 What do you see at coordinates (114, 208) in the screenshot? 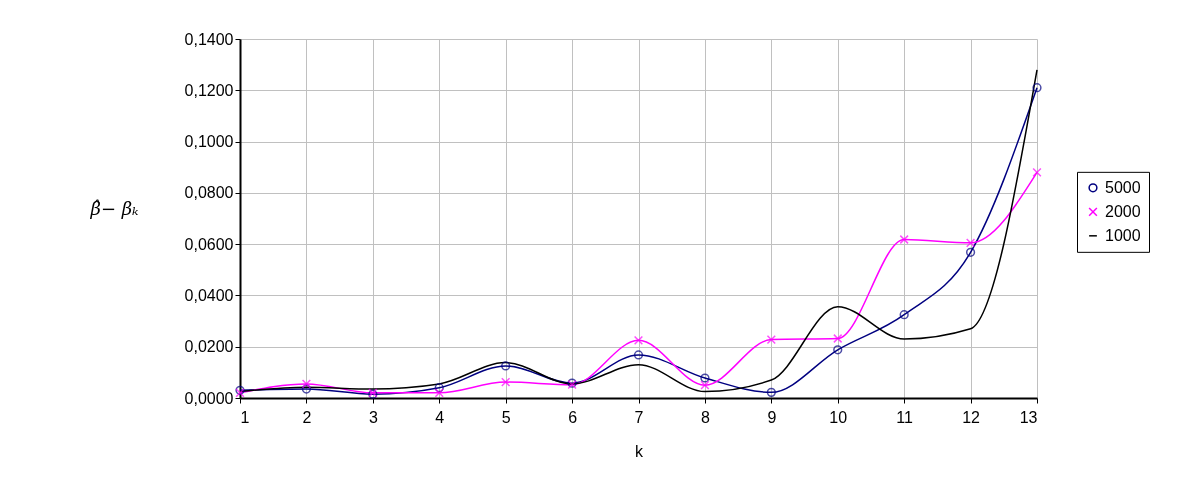
I see `y-axis-title: β̂− βₖ` at bounding box center [114, 208].